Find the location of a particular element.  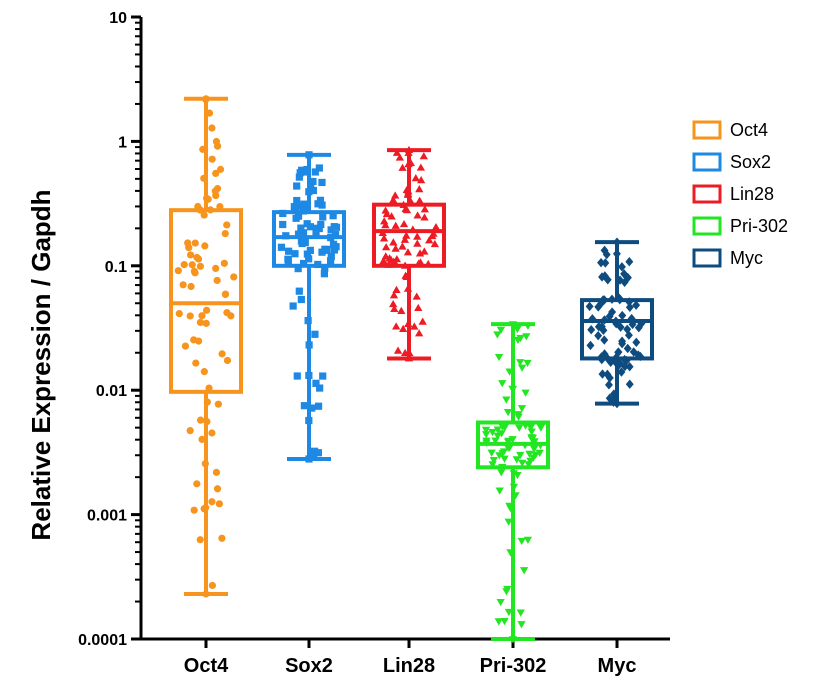

iqr-box is located at coordinates (206, 301).